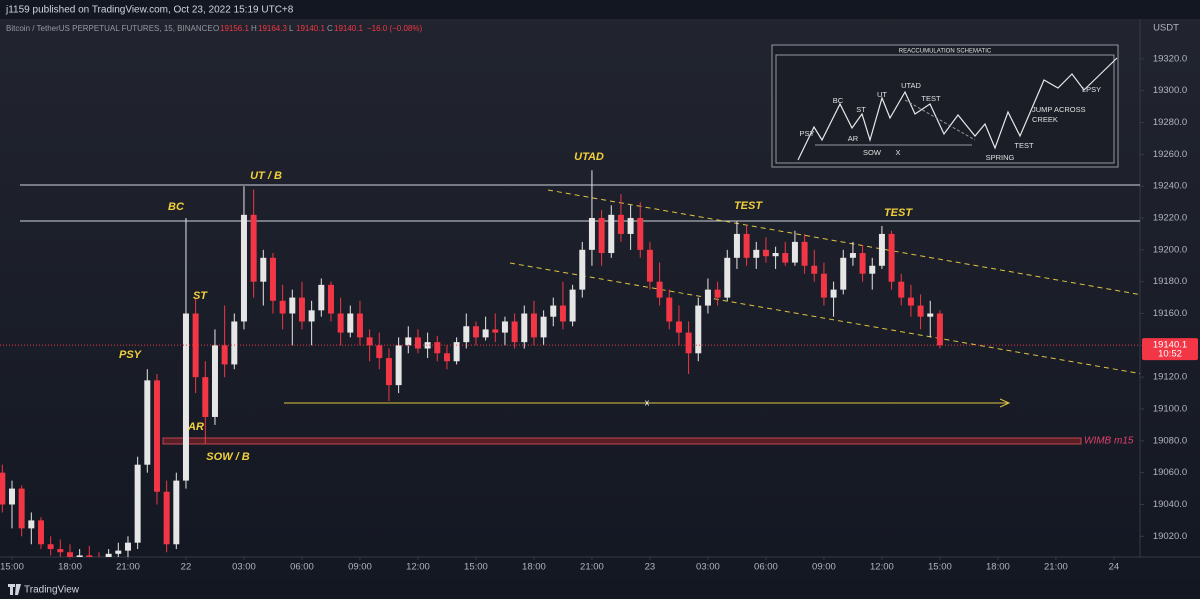  Describe the element at coordinates (1170, 345) in the screenshot. I see `last-price-label: 19140.1` at that location.